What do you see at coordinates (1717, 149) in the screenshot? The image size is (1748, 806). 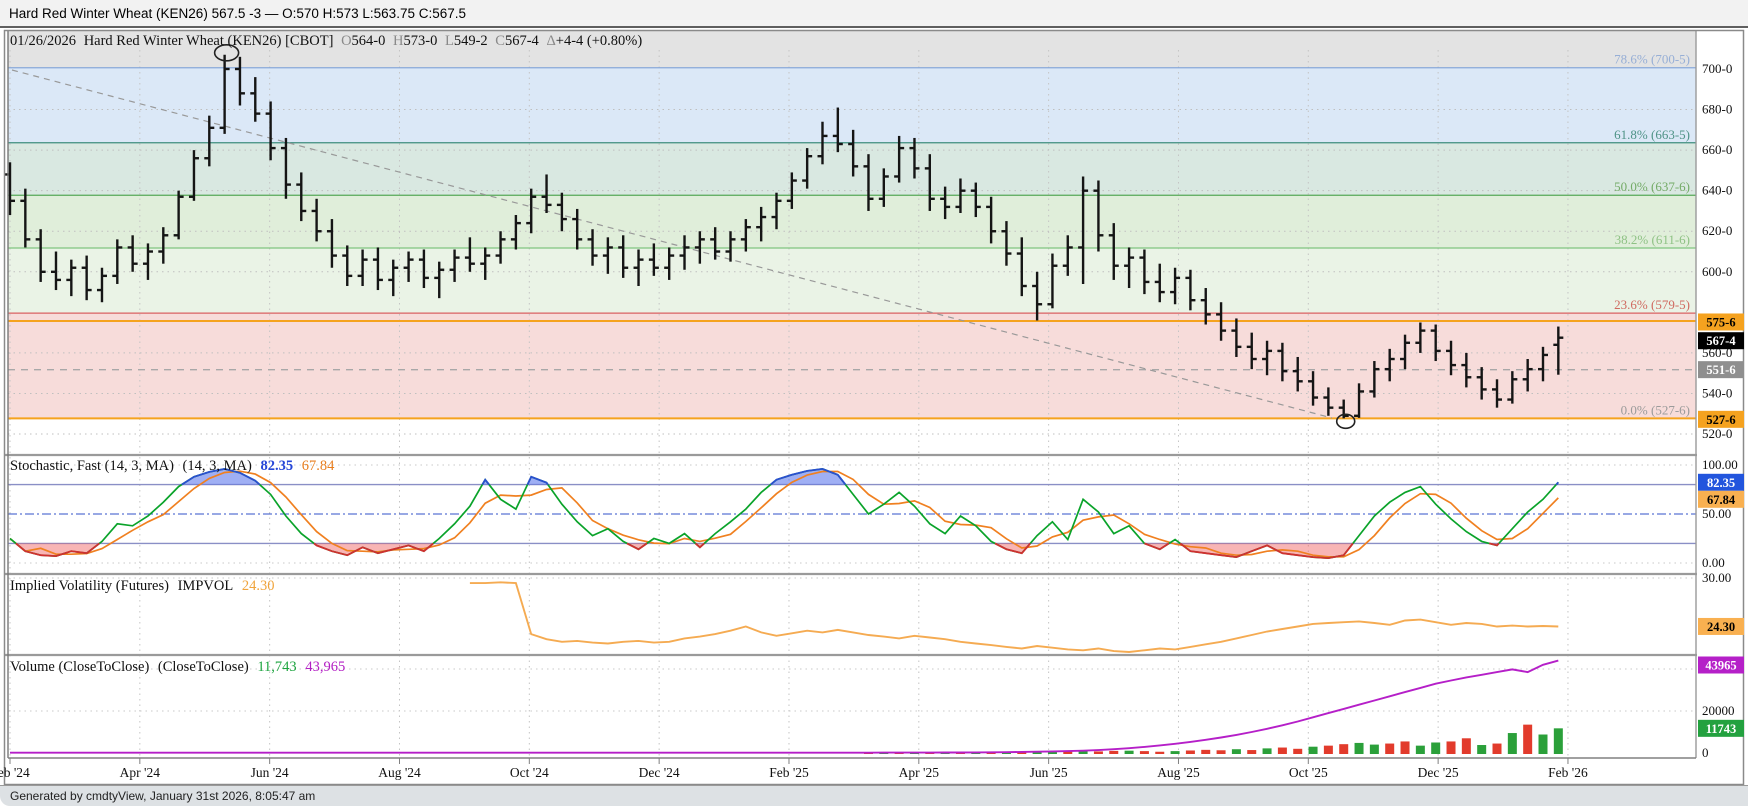 I see `price-axis-label: 660-0` at bounding box center [1717, 149].